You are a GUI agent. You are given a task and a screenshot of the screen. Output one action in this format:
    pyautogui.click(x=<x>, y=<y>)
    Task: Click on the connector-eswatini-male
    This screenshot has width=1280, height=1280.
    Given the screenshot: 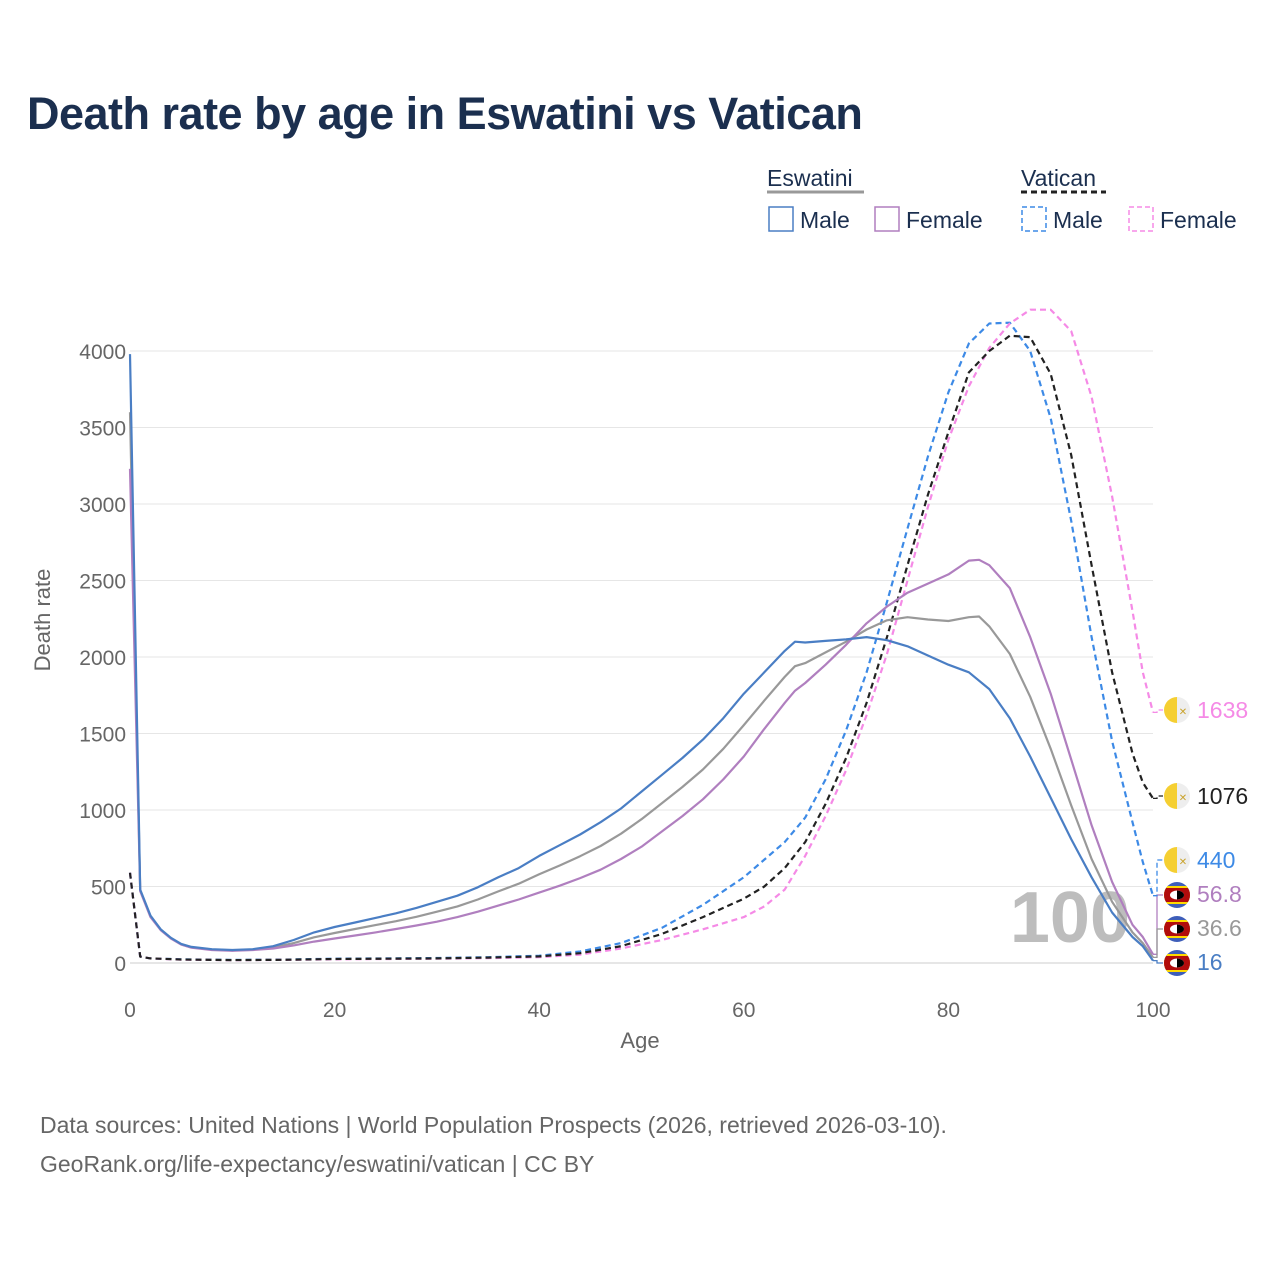 What is the action you would take?
    pyautogui.click(x=1158, y=961)
    